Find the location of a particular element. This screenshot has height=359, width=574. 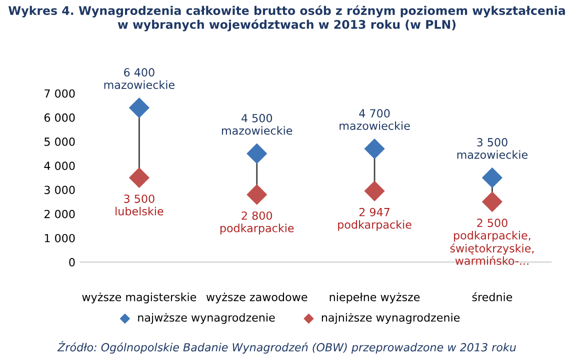

data-label: 3 500 mazowieckie is located at coordinates (492, 148).